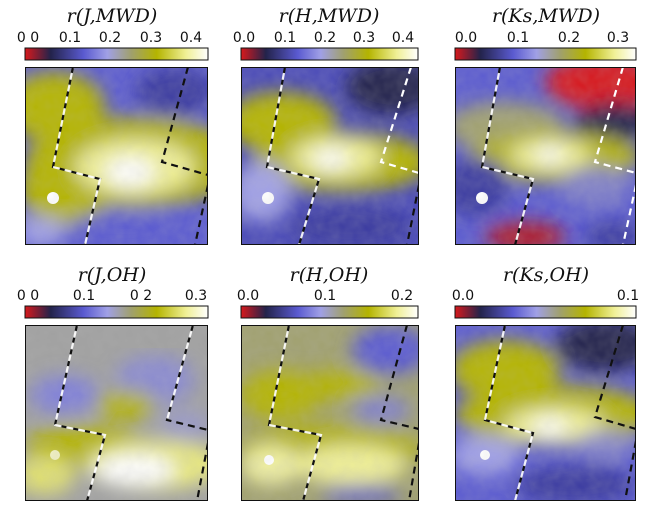  I want to click on panel-h-oh: r(H,OH) 0.0 0.1 0.2, so click(328, 382).